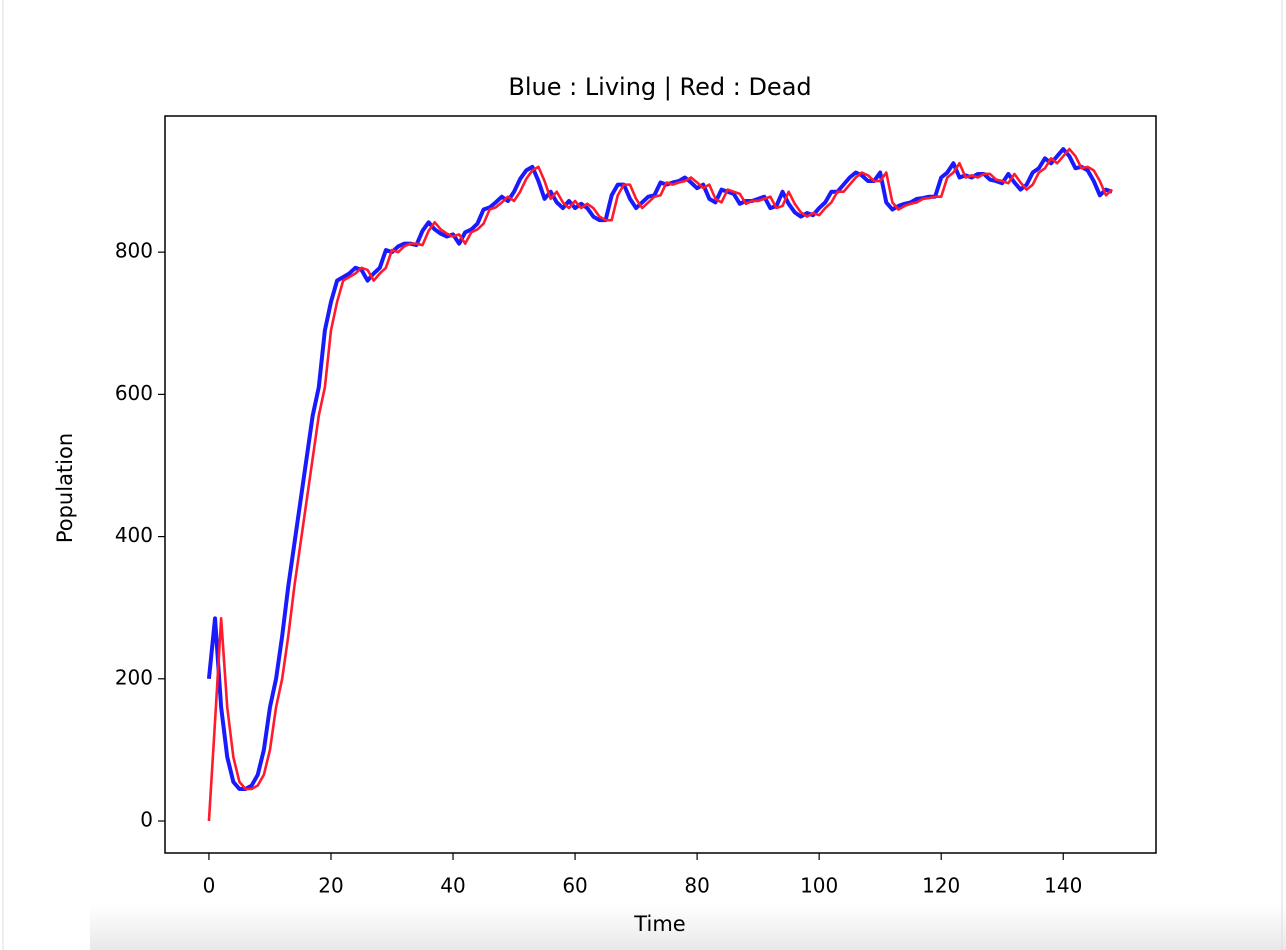  I want to click on x-tick-label: 20, so click(330, 886).